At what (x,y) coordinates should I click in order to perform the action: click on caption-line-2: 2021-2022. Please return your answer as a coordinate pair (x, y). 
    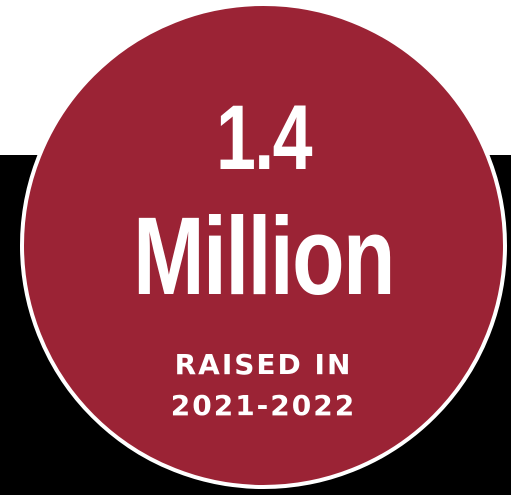
    Looking at the image, I should click on (263, 405).